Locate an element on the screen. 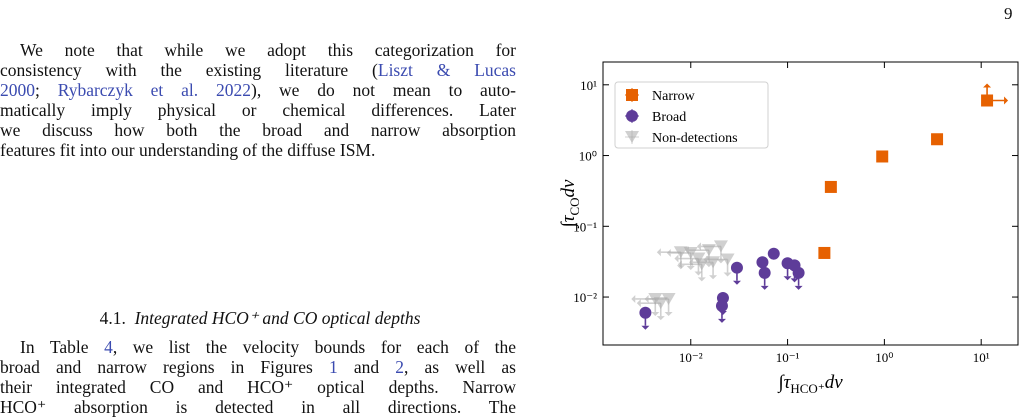 The height and width of the screenshot is (418, 1034). legend-label: Broad is located at coordinates (669, 117).